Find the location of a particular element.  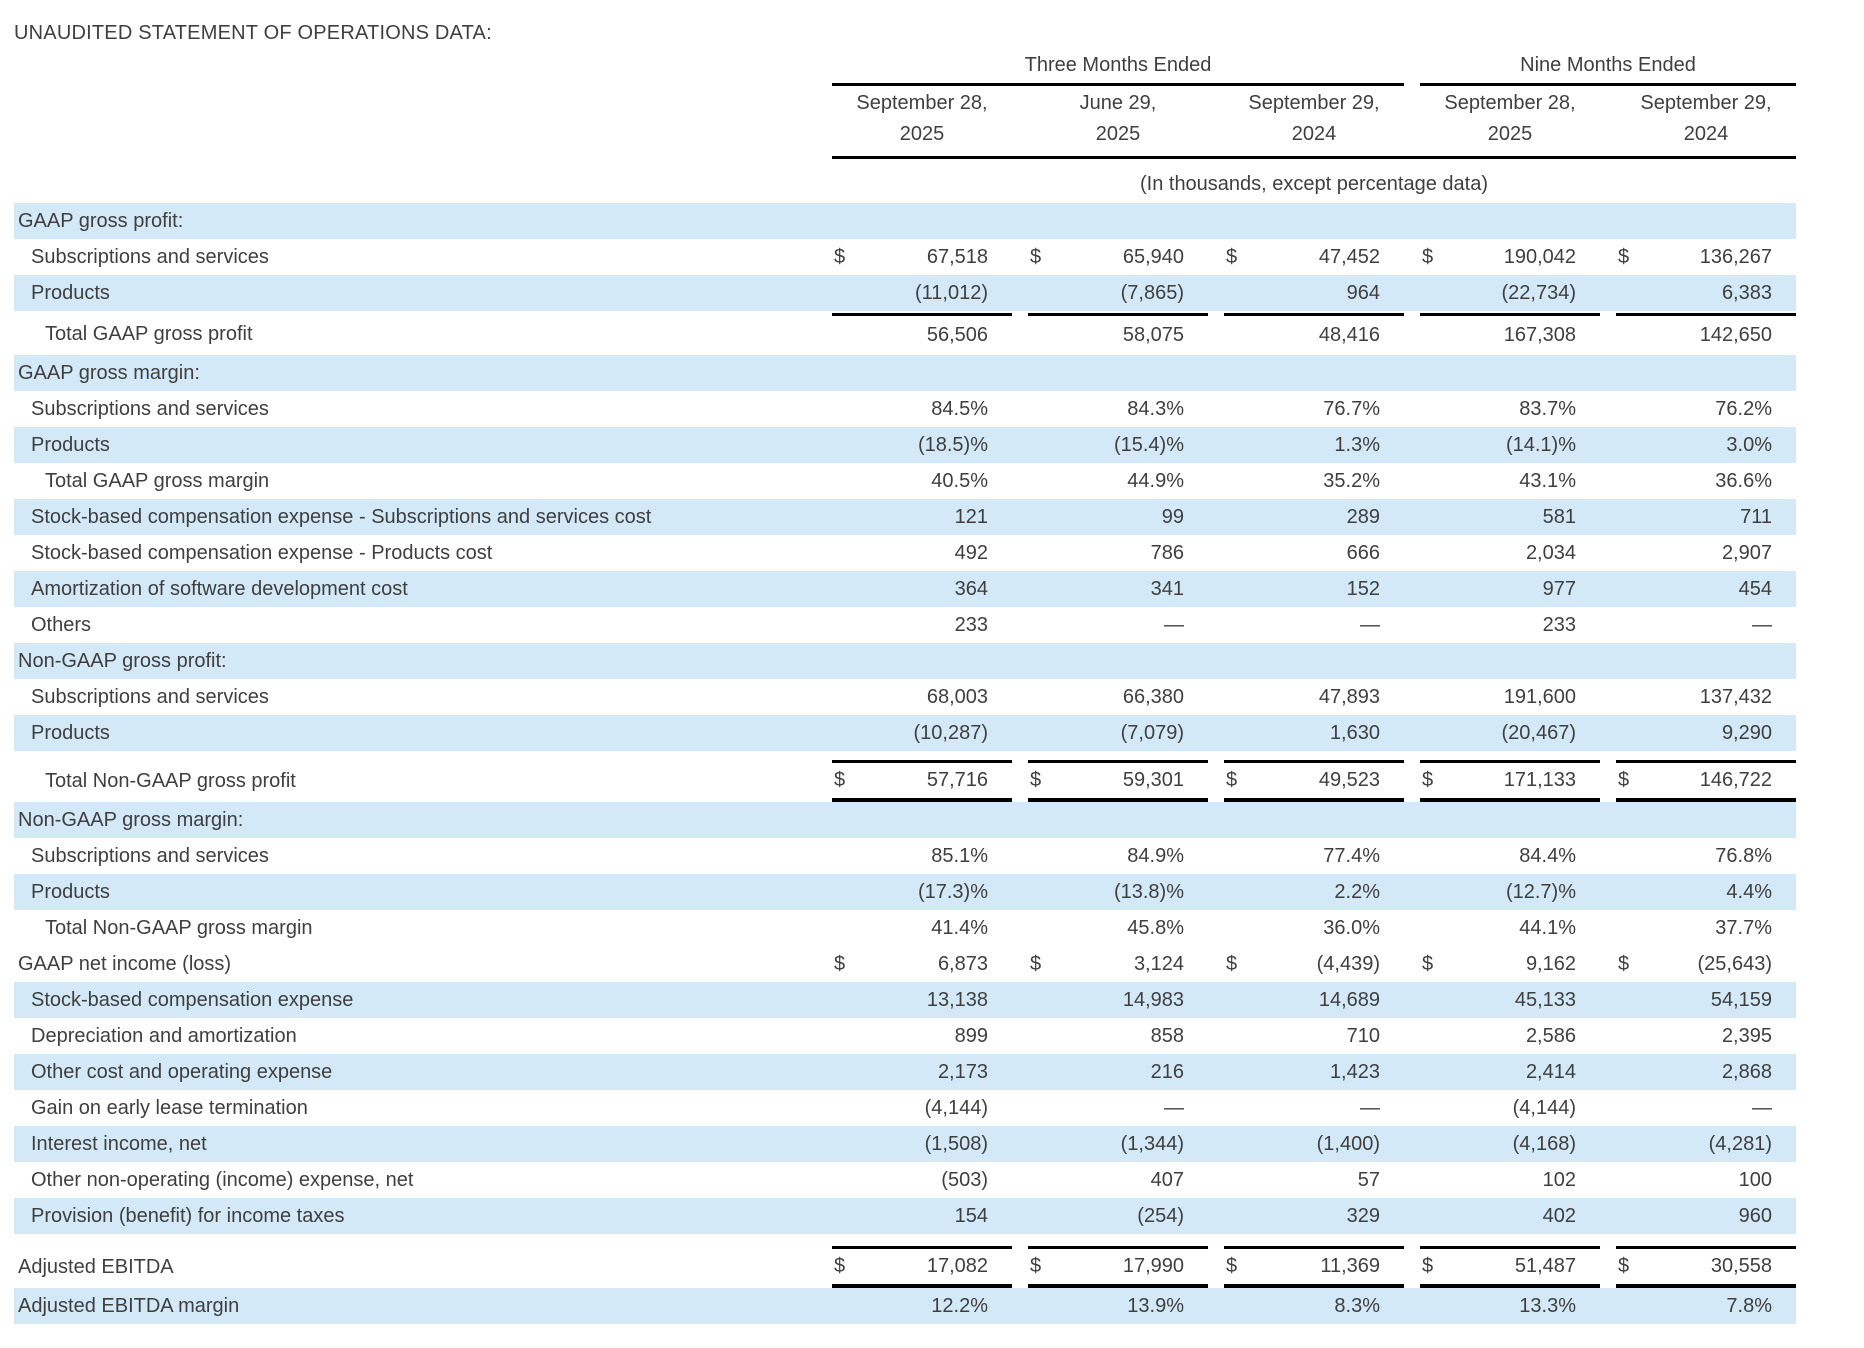

cell-value: 364 is located at coordinates (971, 588).